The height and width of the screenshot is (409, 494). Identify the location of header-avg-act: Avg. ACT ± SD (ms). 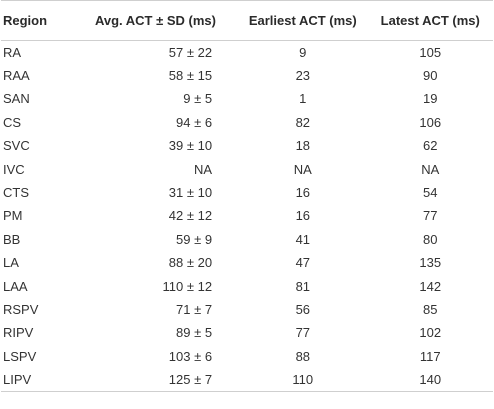
(155, 20).